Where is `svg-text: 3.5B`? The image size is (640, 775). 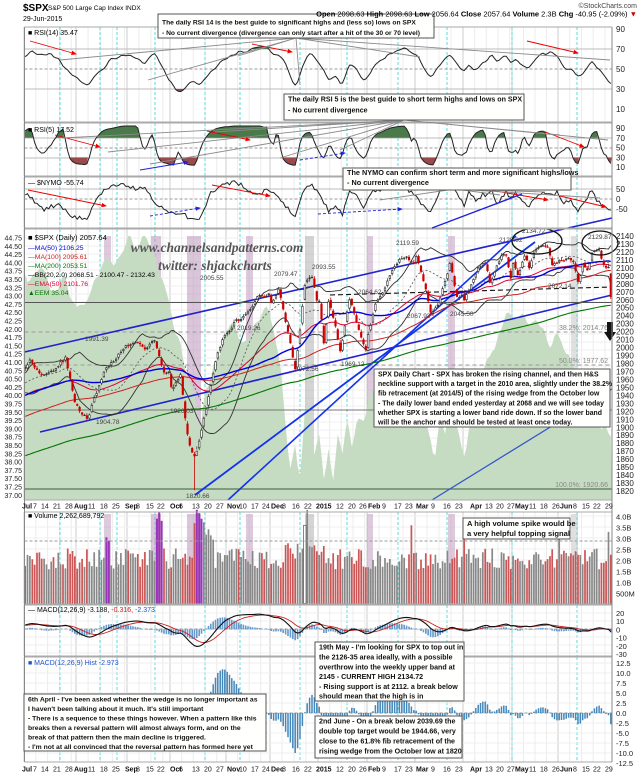 svg-text: 3.5B is located at coordinates (623, 528).